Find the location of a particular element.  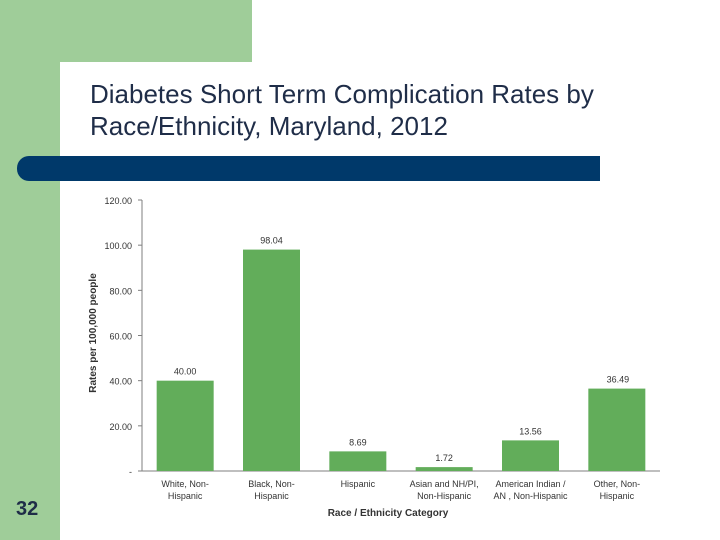

title-line-2: Race/Ethnicity, Maryland, 2012 is located at coordinates (269, 126).